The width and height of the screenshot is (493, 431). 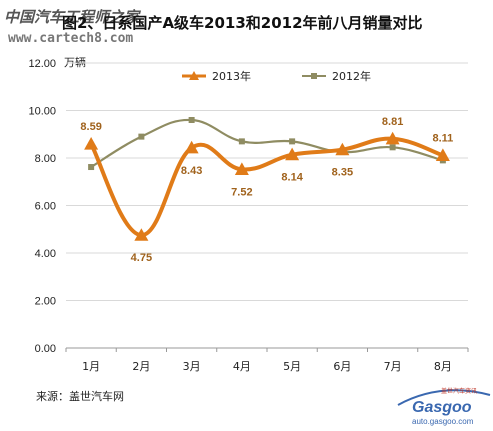 What do you see at coordinates (75, 62) in the screenshot?
I see `unit-label: 万辆` at bounding box center [75, 62].